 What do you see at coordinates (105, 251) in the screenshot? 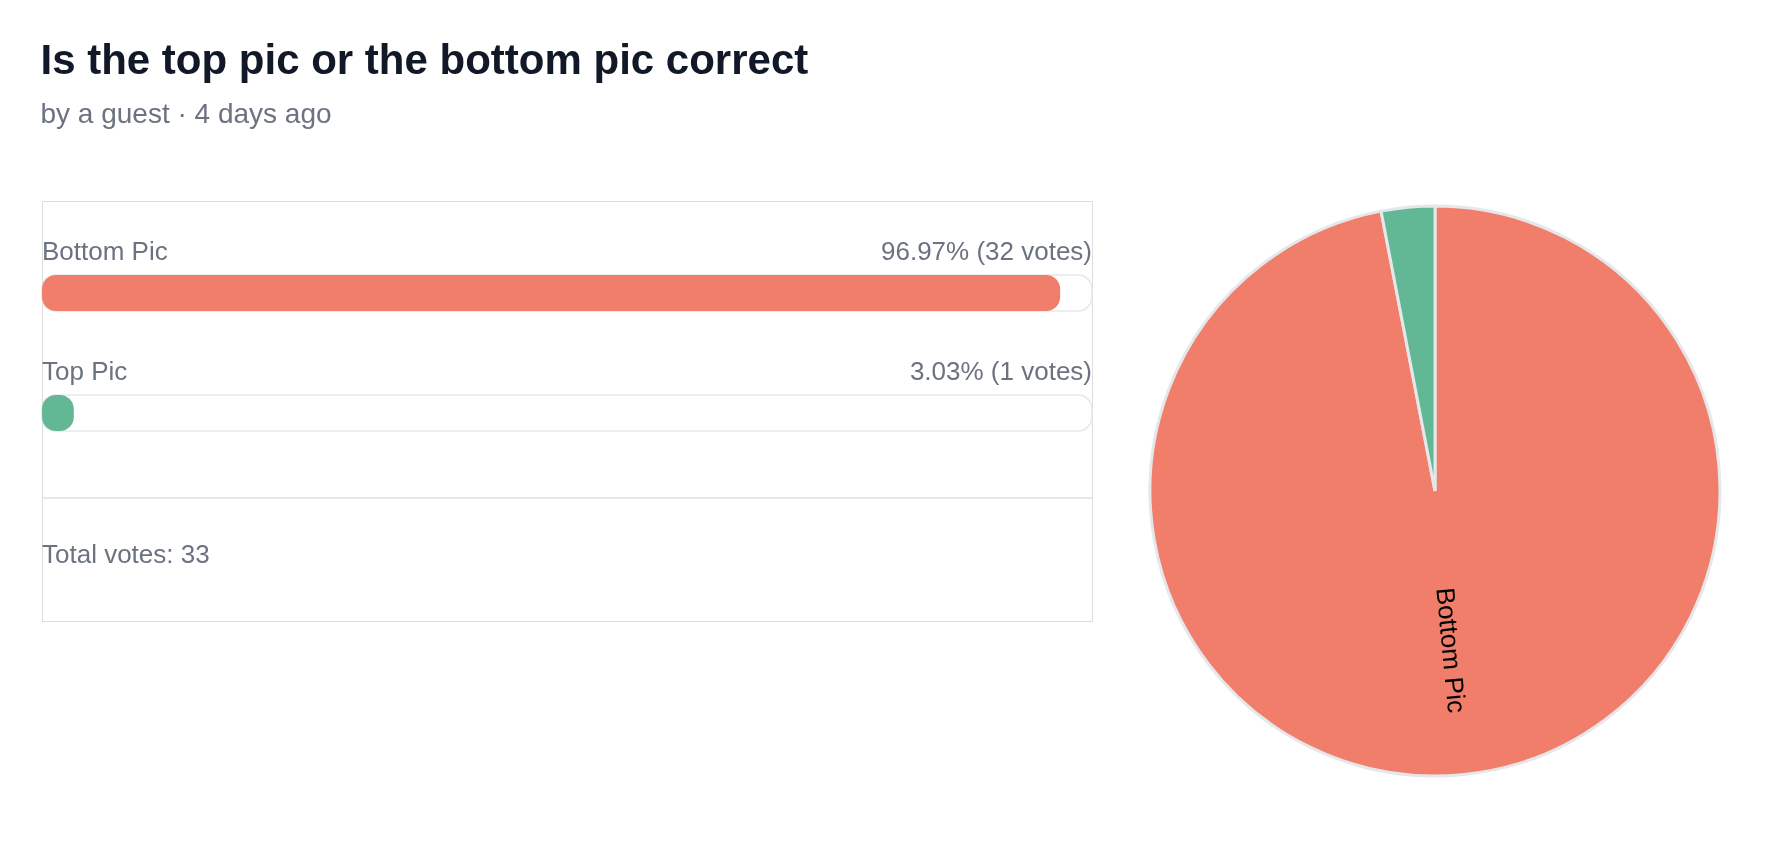
I see `category-label: Bottom Pic` at bounding box center [105, 251].